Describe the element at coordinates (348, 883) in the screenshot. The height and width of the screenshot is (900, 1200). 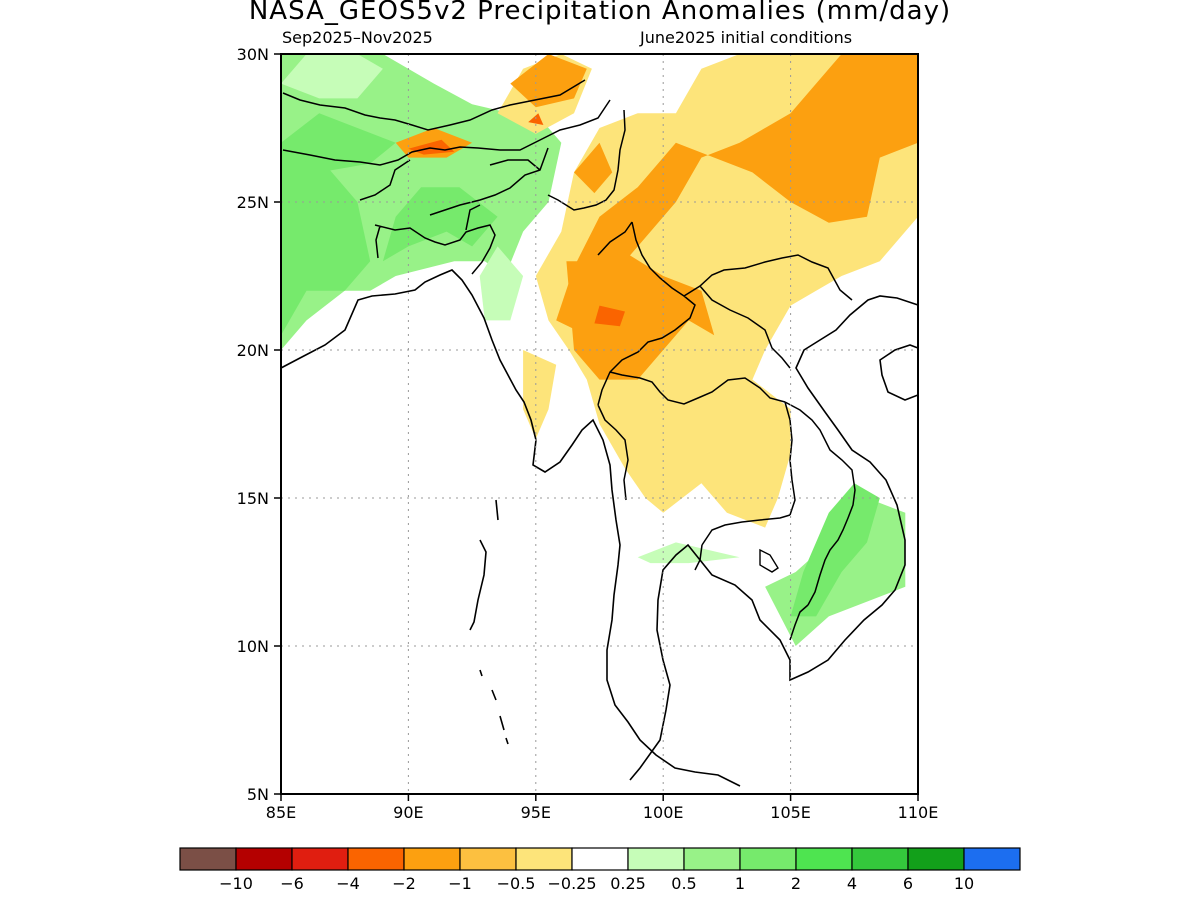
I see `colorbar-label: −4` at that location.